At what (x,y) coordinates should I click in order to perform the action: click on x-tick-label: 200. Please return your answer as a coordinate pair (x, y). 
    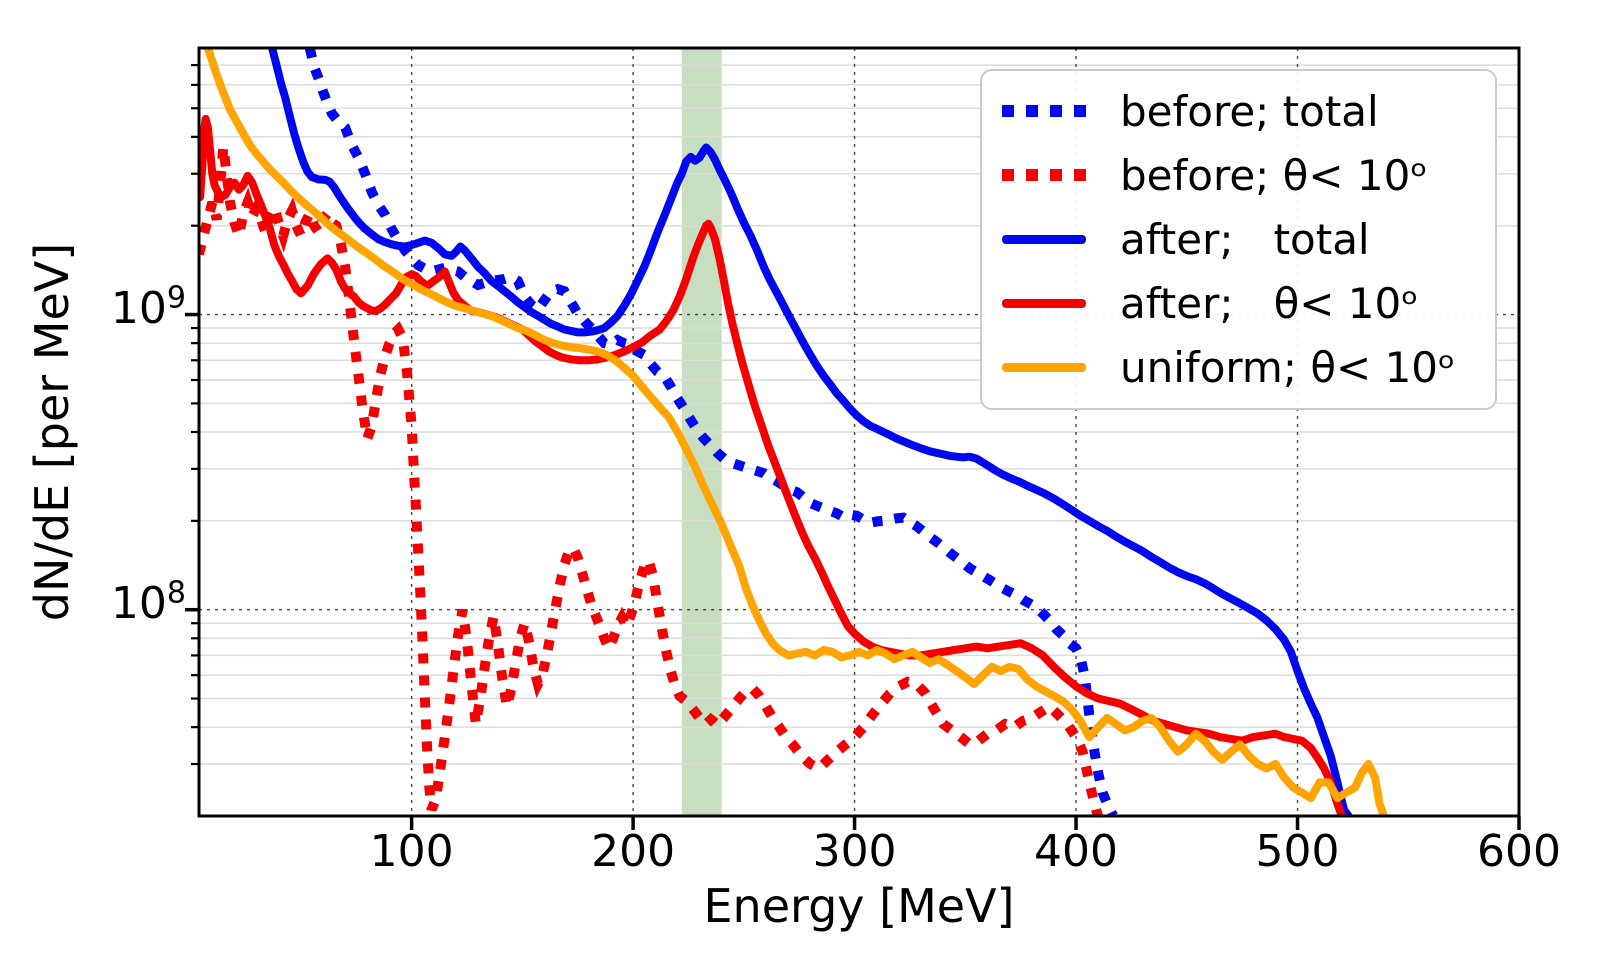
    Looking at the image, I should click on (633, 851).